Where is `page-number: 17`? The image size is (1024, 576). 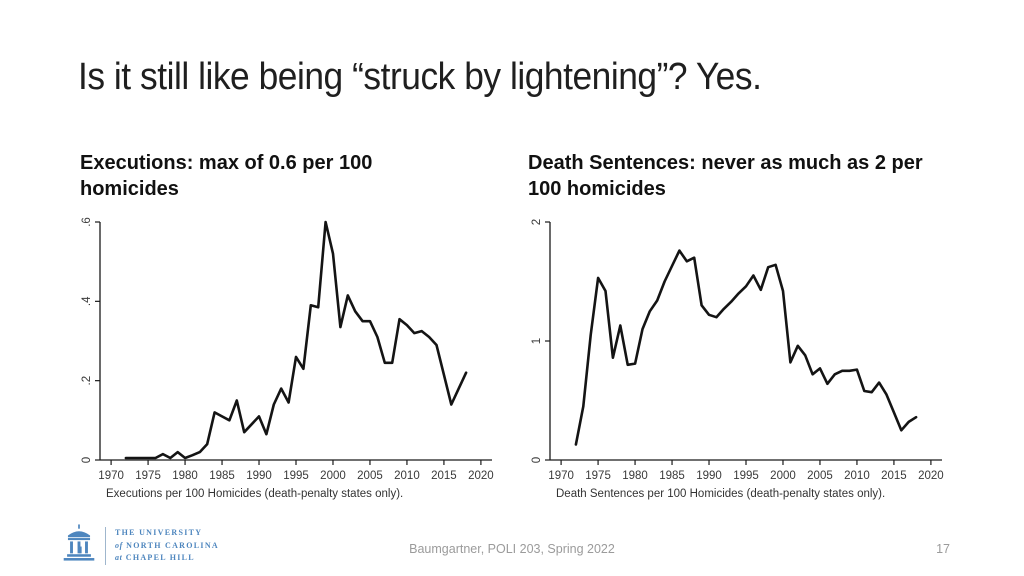 page-number: 17 is located at coordinates (943, 549).